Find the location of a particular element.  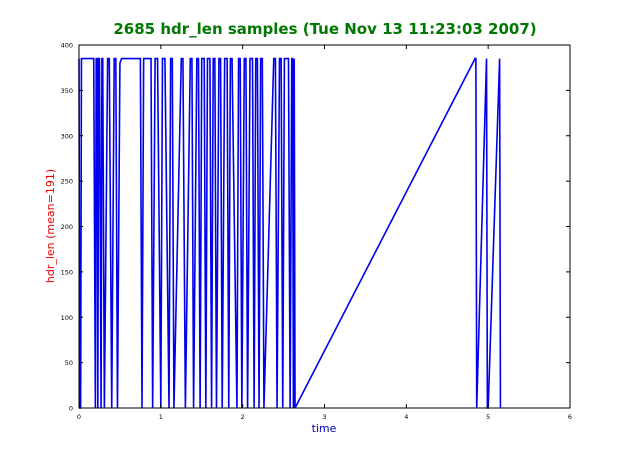

y-tick-label-6: 300 is located at coordinates (67, 136).